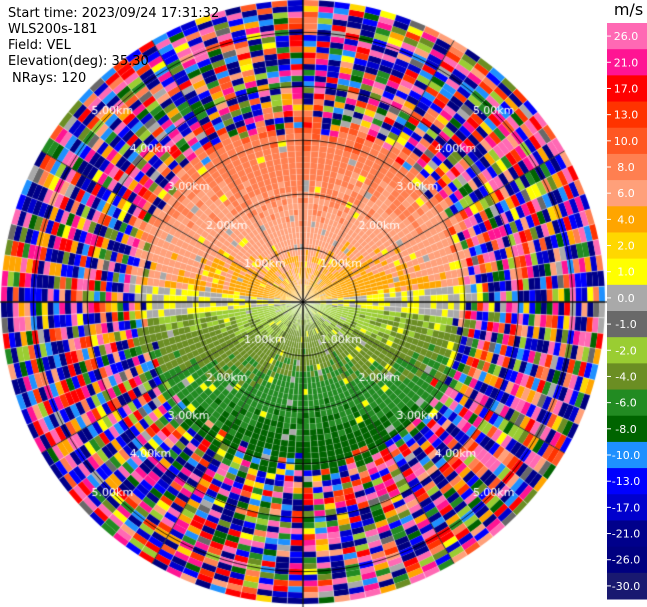 This screenshot has height=607, width=647. What do you see at coordinates (39, 45) in the screenshot?
I see `field-label: Field: VEL` at bounding box center [39, 45].